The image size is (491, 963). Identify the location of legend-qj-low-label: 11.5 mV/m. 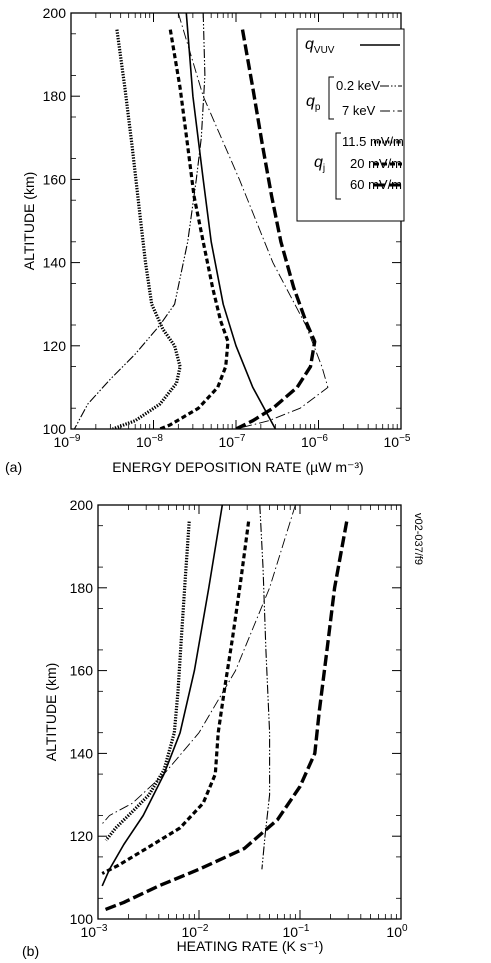
(373, 141).